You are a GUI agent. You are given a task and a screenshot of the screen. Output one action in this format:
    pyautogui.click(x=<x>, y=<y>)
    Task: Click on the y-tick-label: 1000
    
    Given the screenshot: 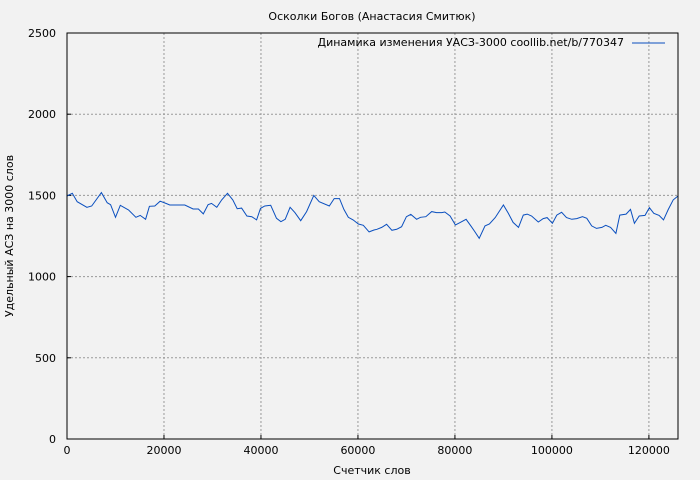 What is the action you would take?
    pyautogui.click(x=42, y=277)
    